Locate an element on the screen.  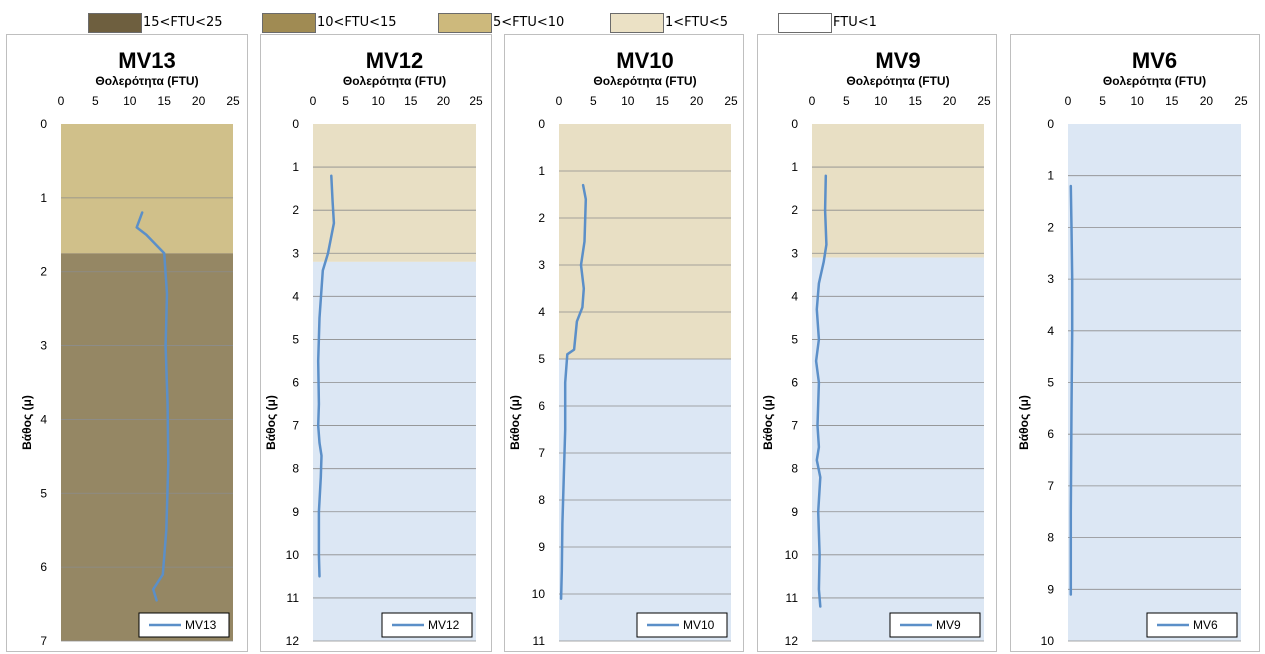
legend-label: 1<FTU<5 is located at coordinates (697, 22).